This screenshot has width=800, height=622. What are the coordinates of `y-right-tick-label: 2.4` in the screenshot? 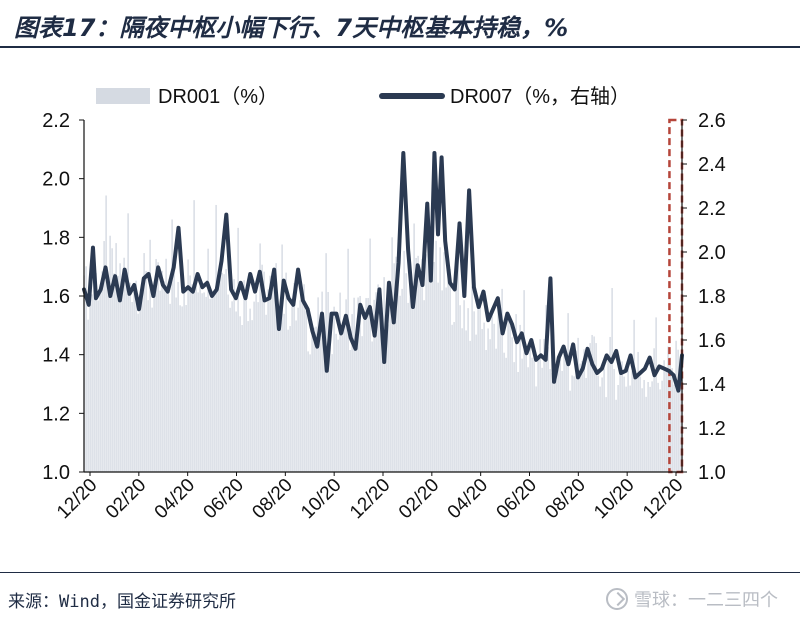 It's located at (712, 165).